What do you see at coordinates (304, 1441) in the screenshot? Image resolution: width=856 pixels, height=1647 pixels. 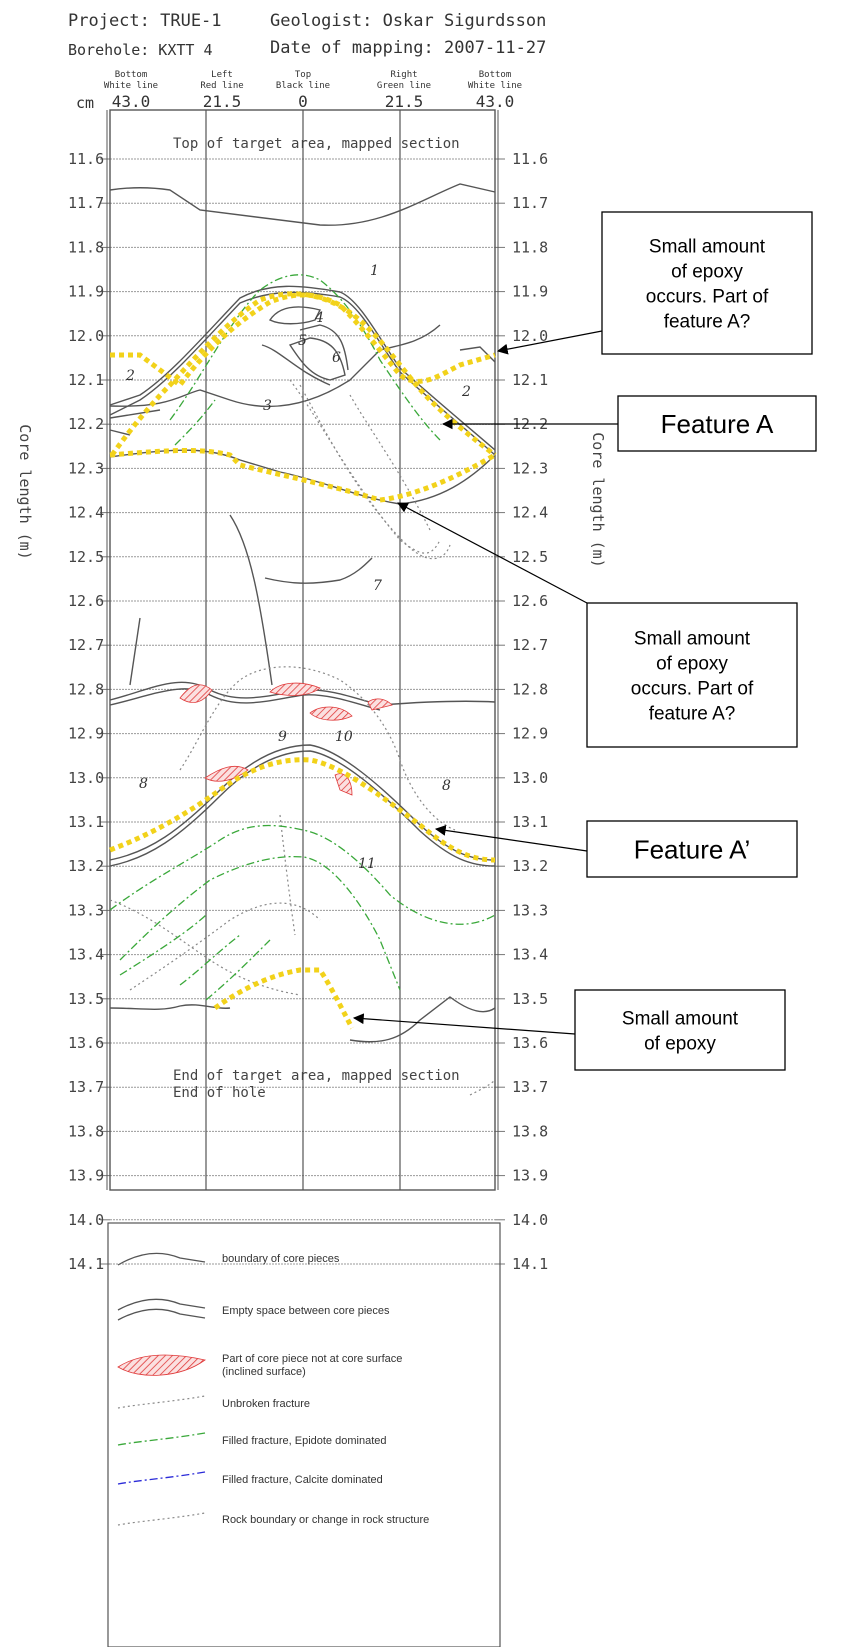 I see `legend-item-epidote: Filled fracture, Epidote dominated` at bounding box center [304, 1441].